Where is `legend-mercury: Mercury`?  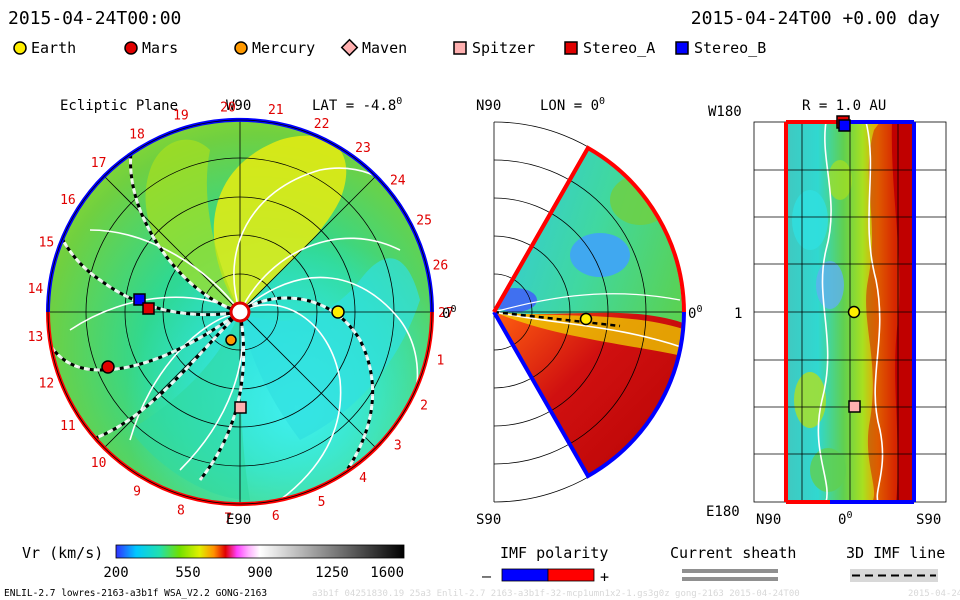 legend-mercury: Mercury is located at coordinates (274, 48).